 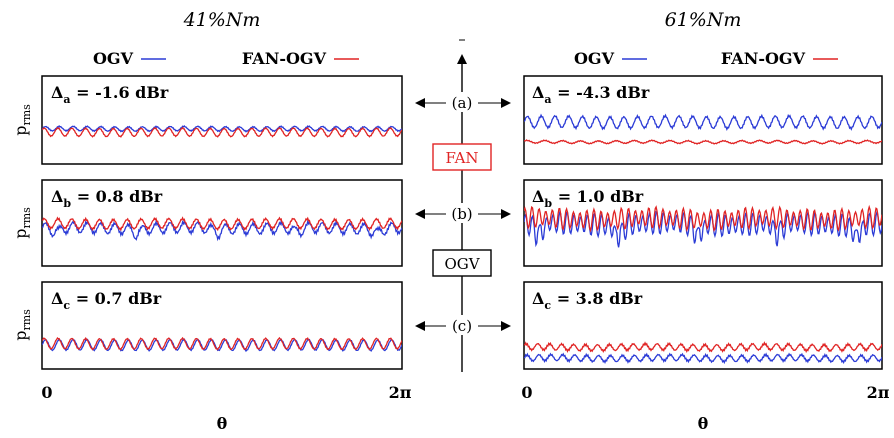 I want to click on right-panel-a: Δa = -4.3 dBr, so click(x=703, y=120).